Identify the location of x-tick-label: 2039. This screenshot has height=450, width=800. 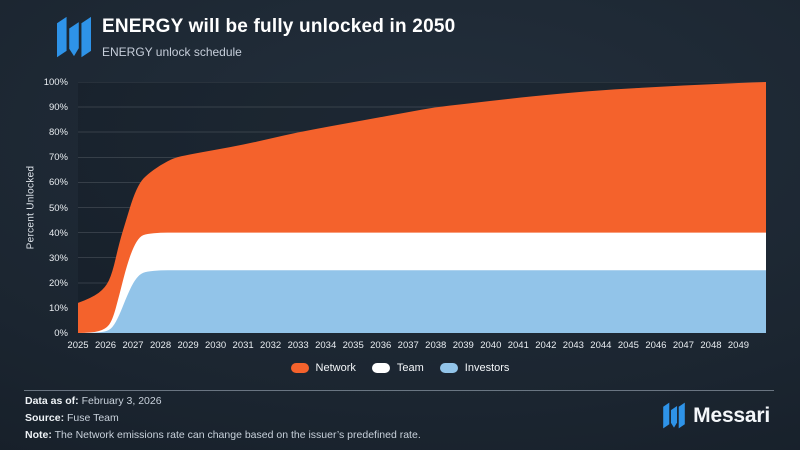
(463, 345).